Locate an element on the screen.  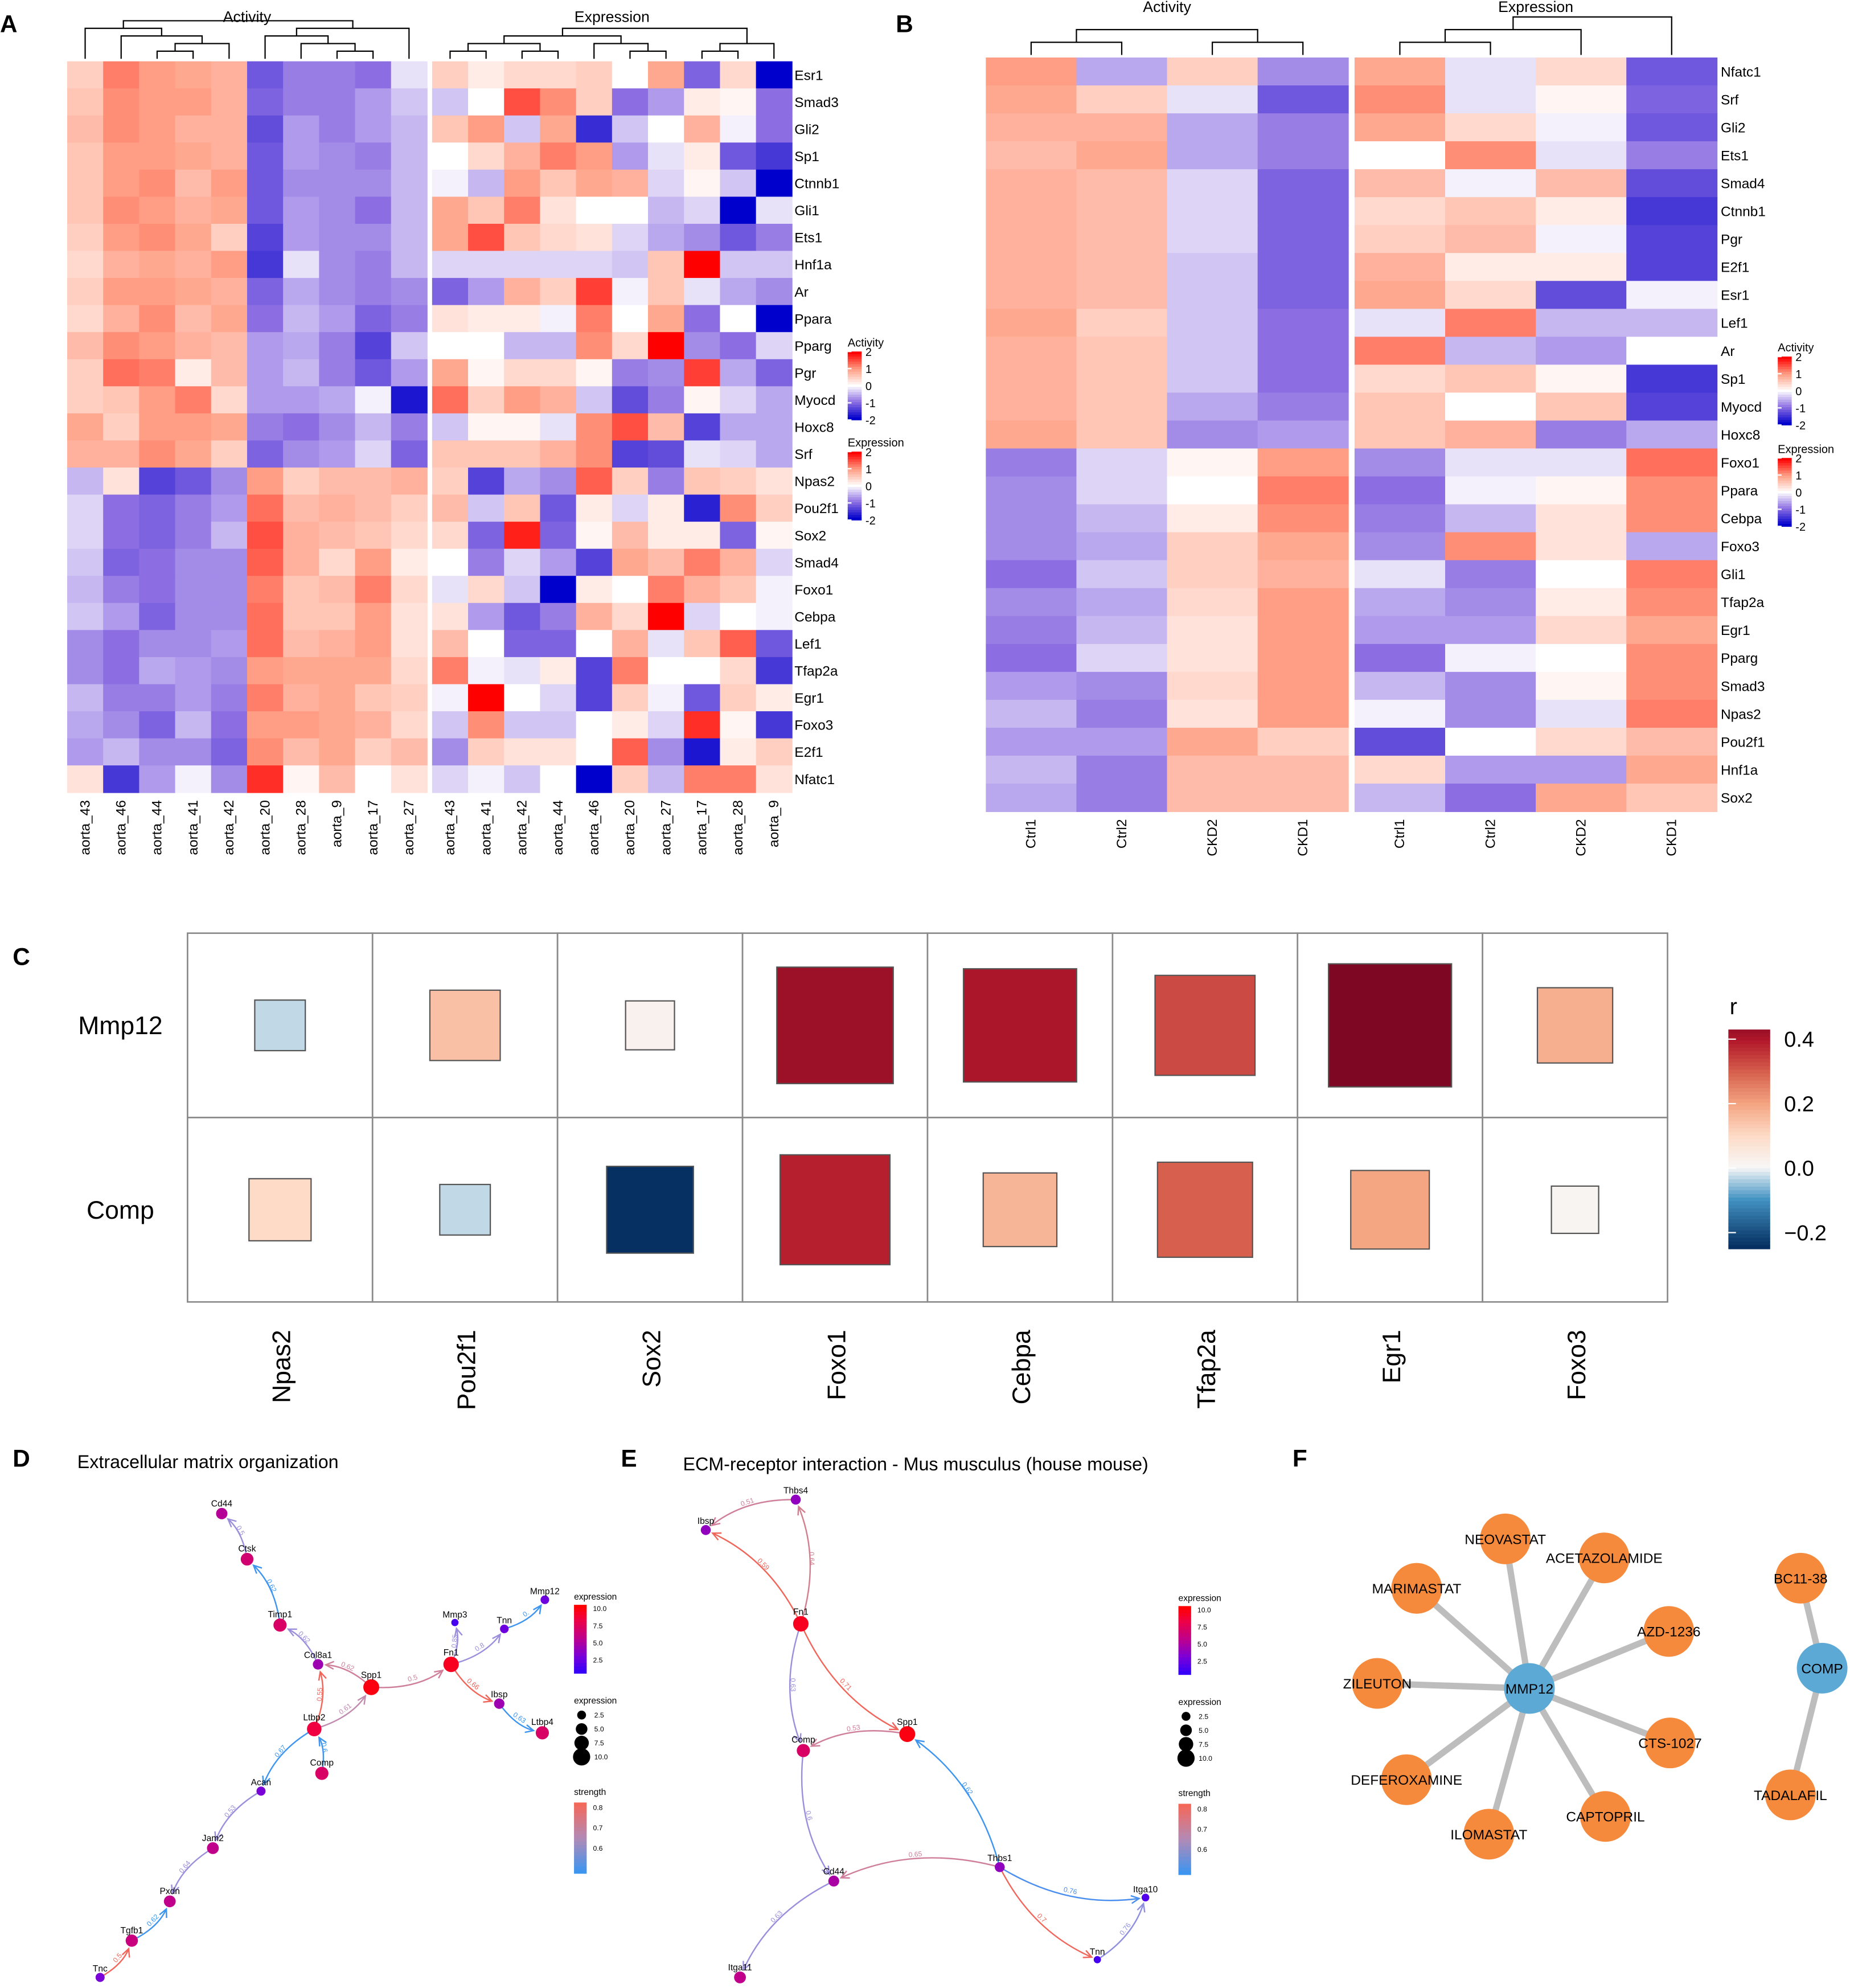
column-label: aorta_42 is located at coordinates (229, 827).